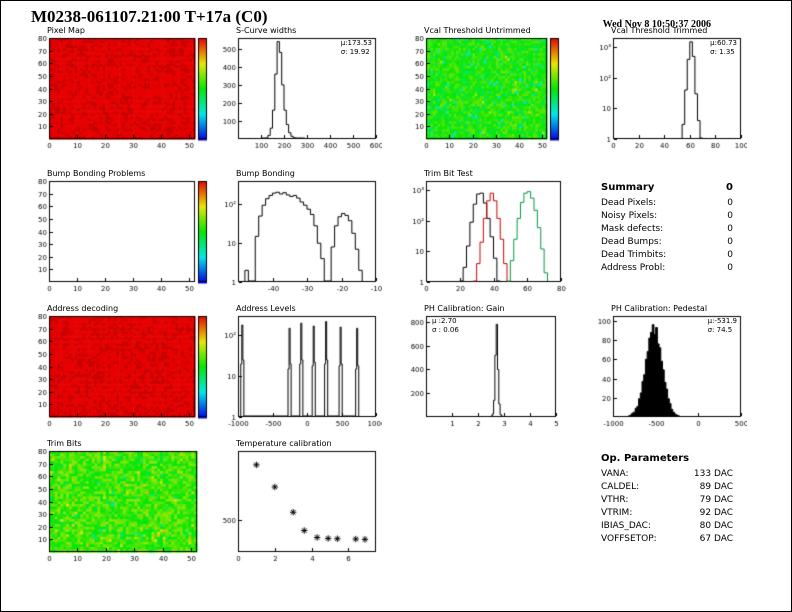 This screenshot has height=612, width=792. Describe the element at coordinates (628, 187) in the screenshot. I see `summary-header: Summary` at that location.